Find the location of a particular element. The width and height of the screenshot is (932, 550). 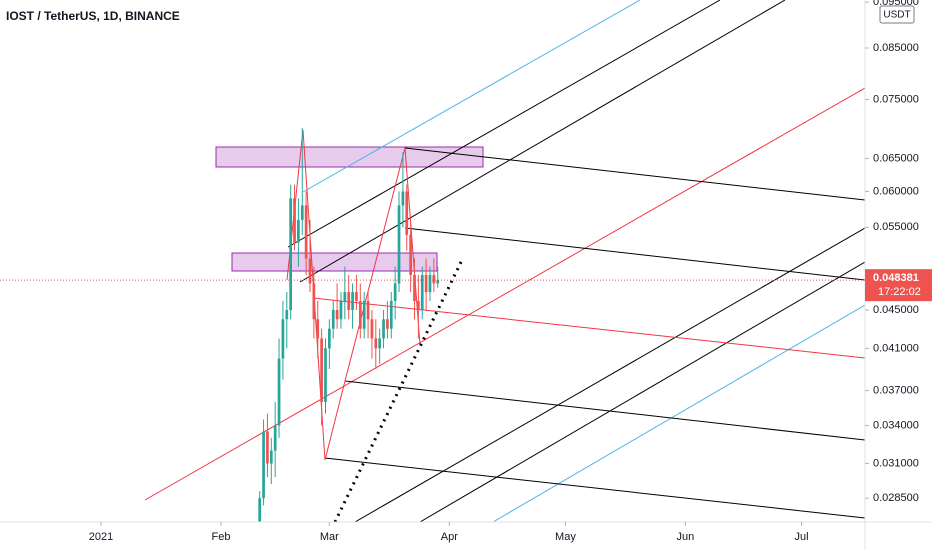

countdown: 17:22:02 is located at coordinates (899, 292).